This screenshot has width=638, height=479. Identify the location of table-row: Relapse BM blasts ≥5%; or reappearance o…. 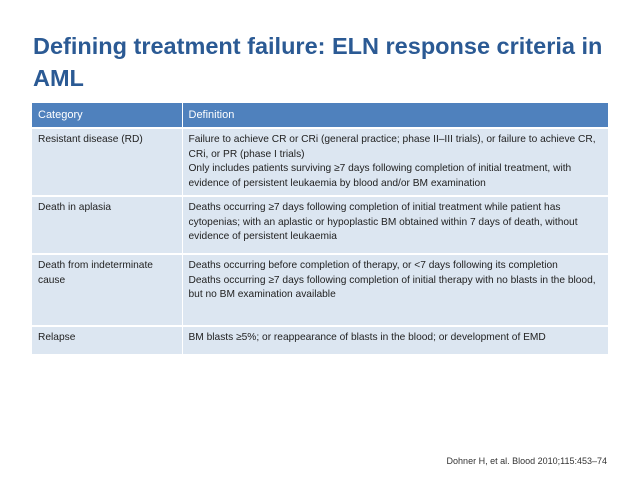
(320, 339).